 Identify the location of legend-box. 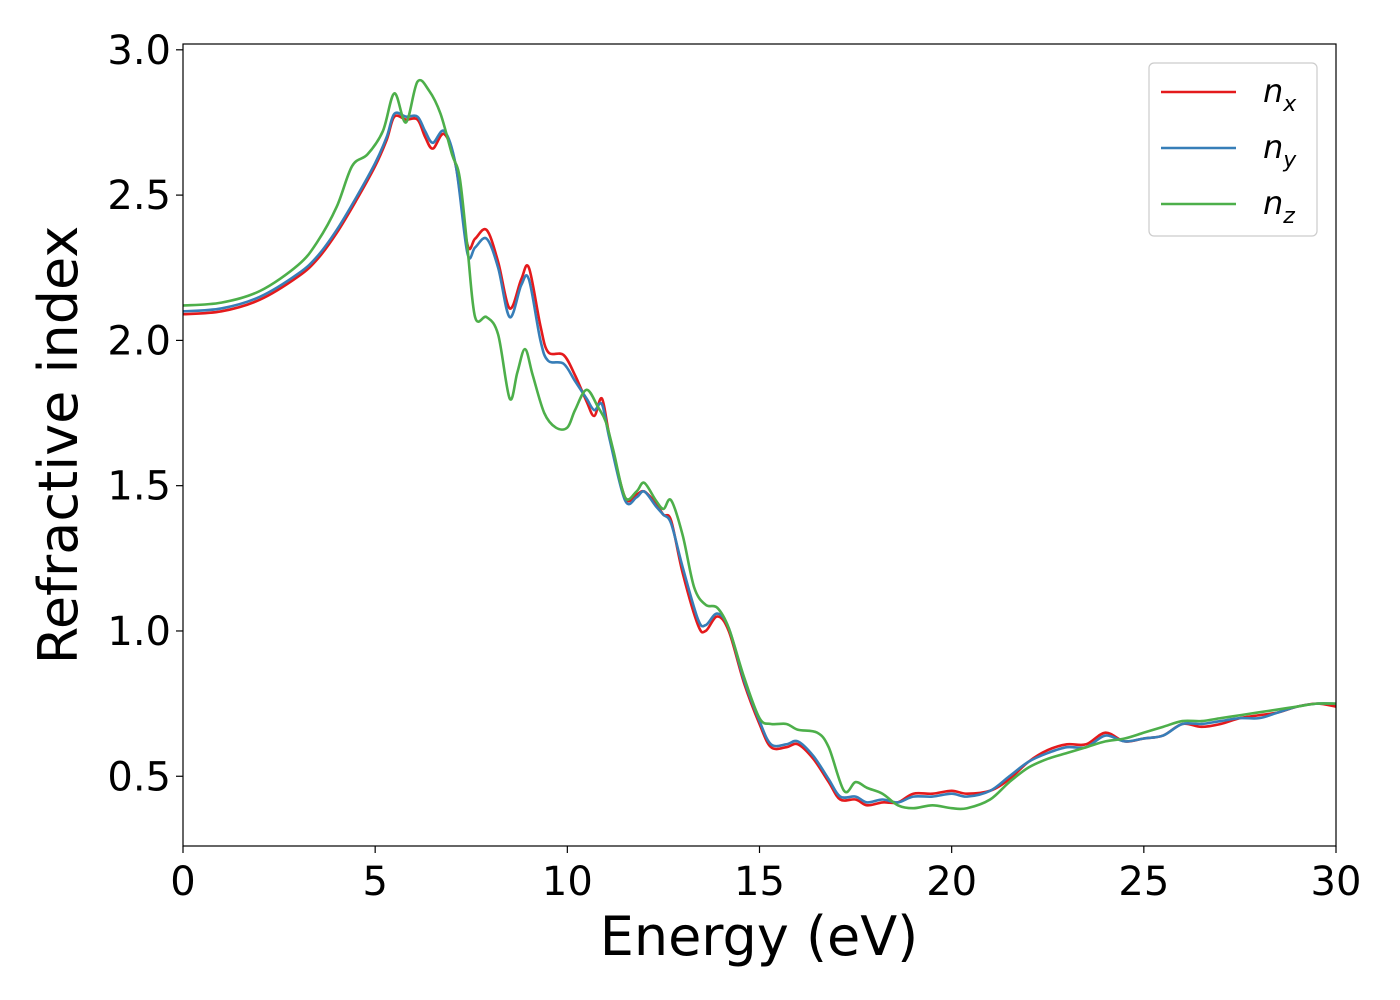
(1233, 149).